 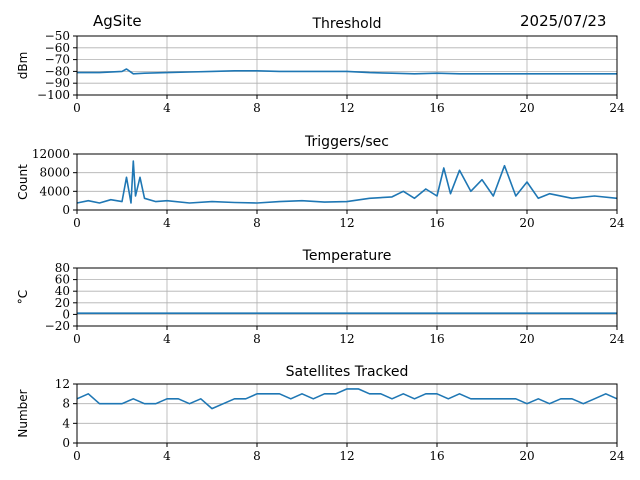 What do you see at coordinates (617, 108) in the screenshot?
I see `threshold-xtick-label: 24` at bounding box center [617, 108].